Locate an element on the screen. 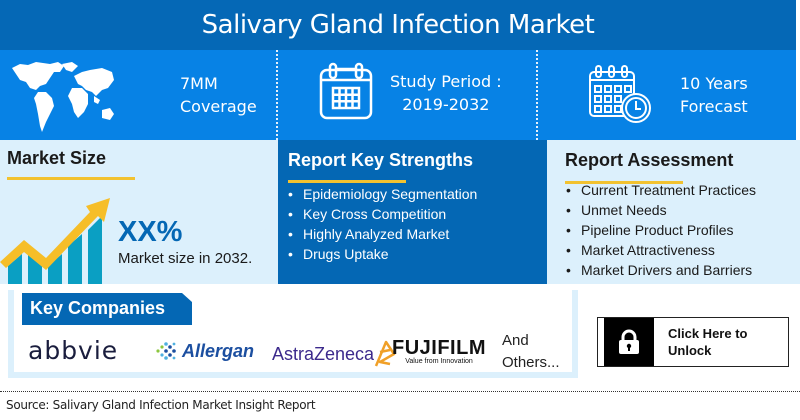  list-item: Epidemiology Segmentation is located at coordinates (380, 194).